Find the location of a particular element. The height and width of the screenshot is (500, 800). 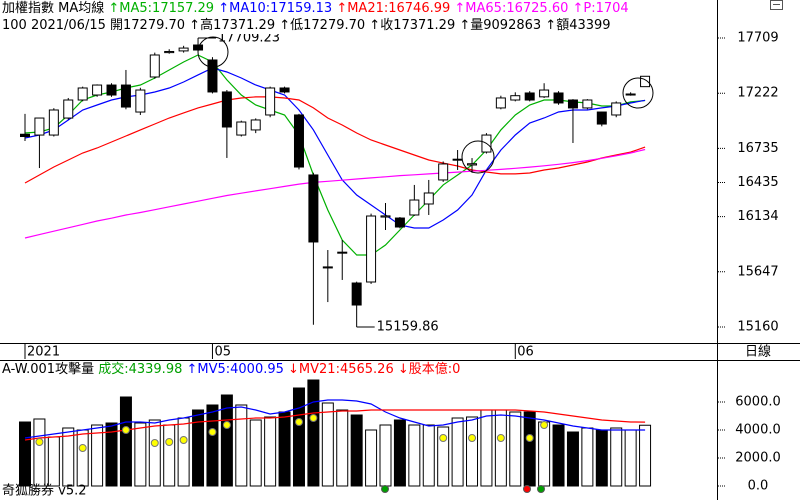

header-item: ↑收17371.29 is located at coordinates (410, 25).